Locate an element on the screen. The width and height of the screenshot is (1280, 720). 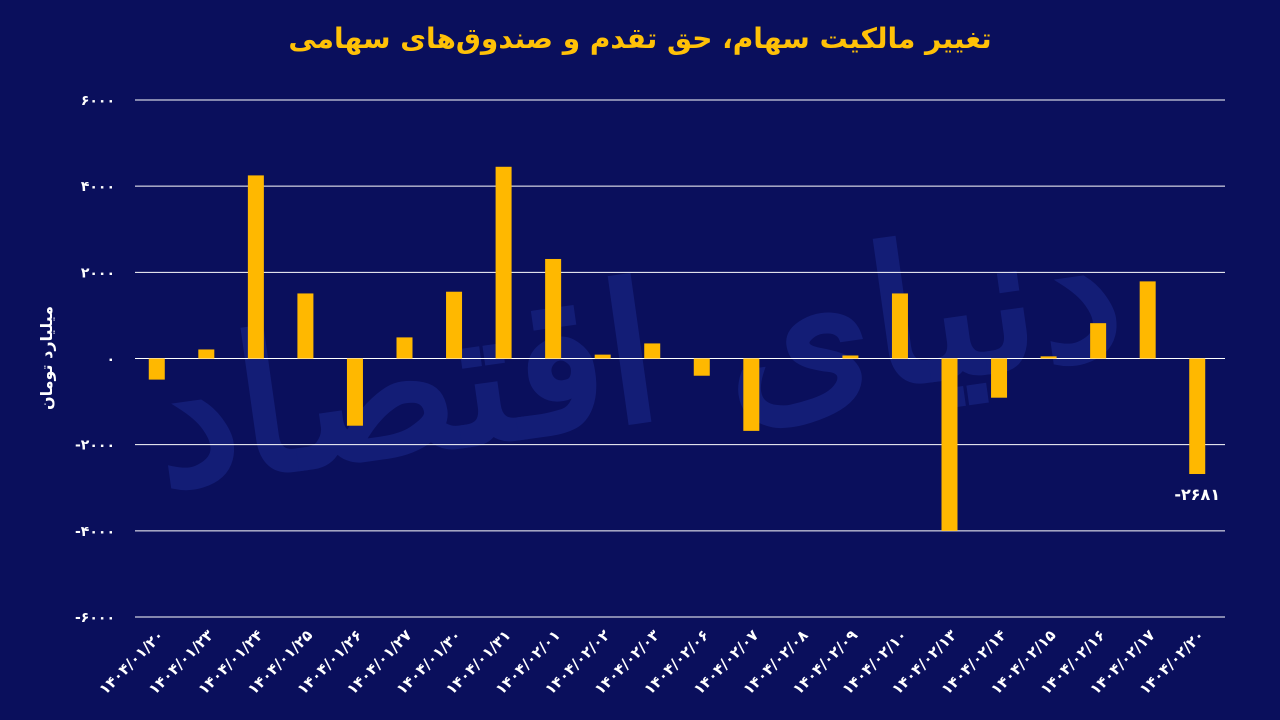
y-tick-label: -۴۰۰۰ is located at coordinates (95, 532).